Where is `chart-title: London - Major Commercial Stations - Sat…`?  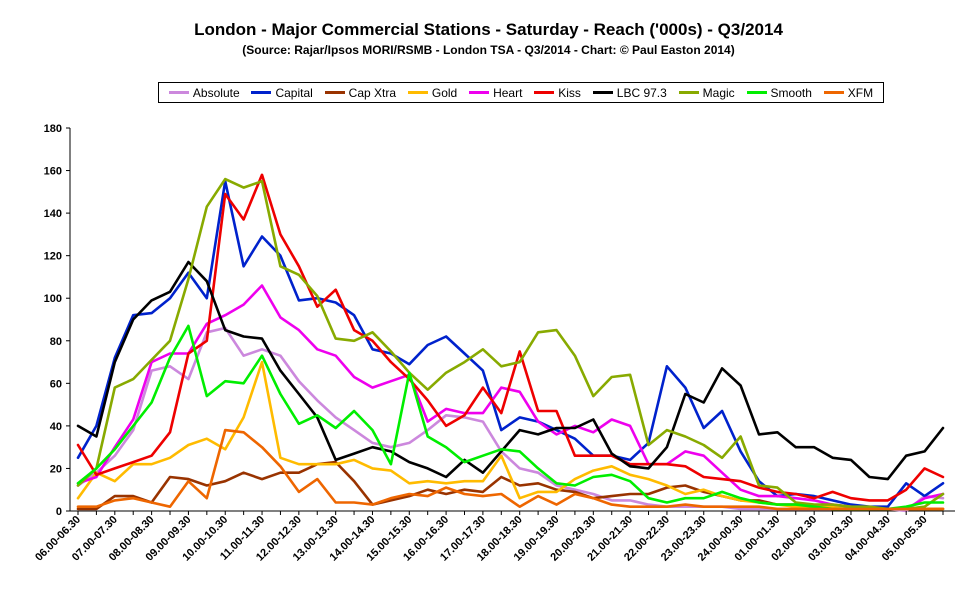 chart-title: London - Major Commercial Stations - Sat… is located at coordinates (488, 29).